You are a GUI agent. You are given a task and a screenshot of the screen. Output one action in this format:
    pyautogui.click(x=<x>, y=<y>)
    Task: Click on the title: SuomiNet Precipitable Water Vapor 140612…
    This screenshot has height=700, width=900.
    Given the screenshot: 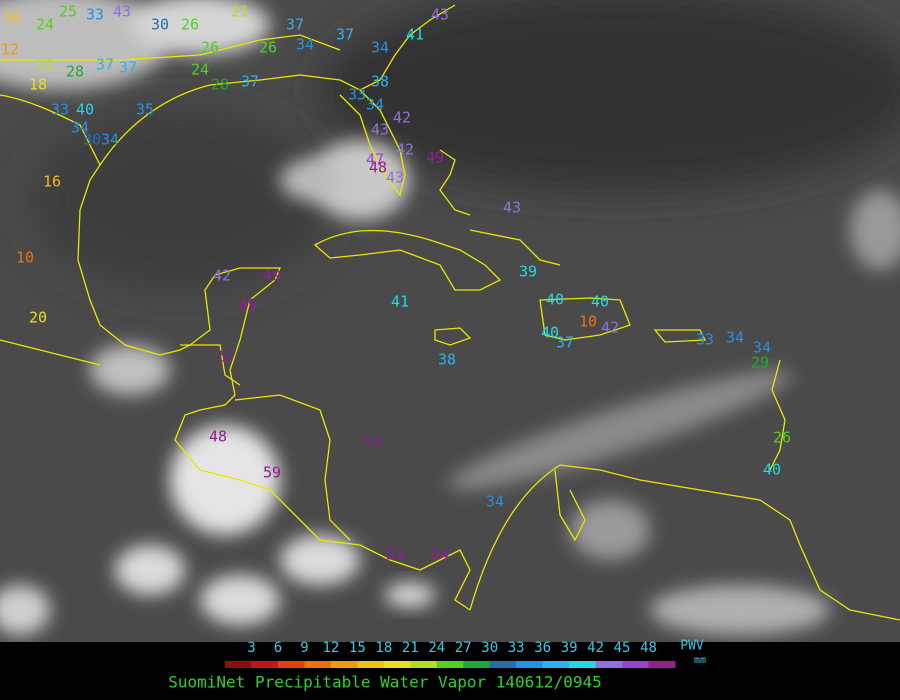 What is the action you would take?
    pyautogui.click(x=384, y=682)
    